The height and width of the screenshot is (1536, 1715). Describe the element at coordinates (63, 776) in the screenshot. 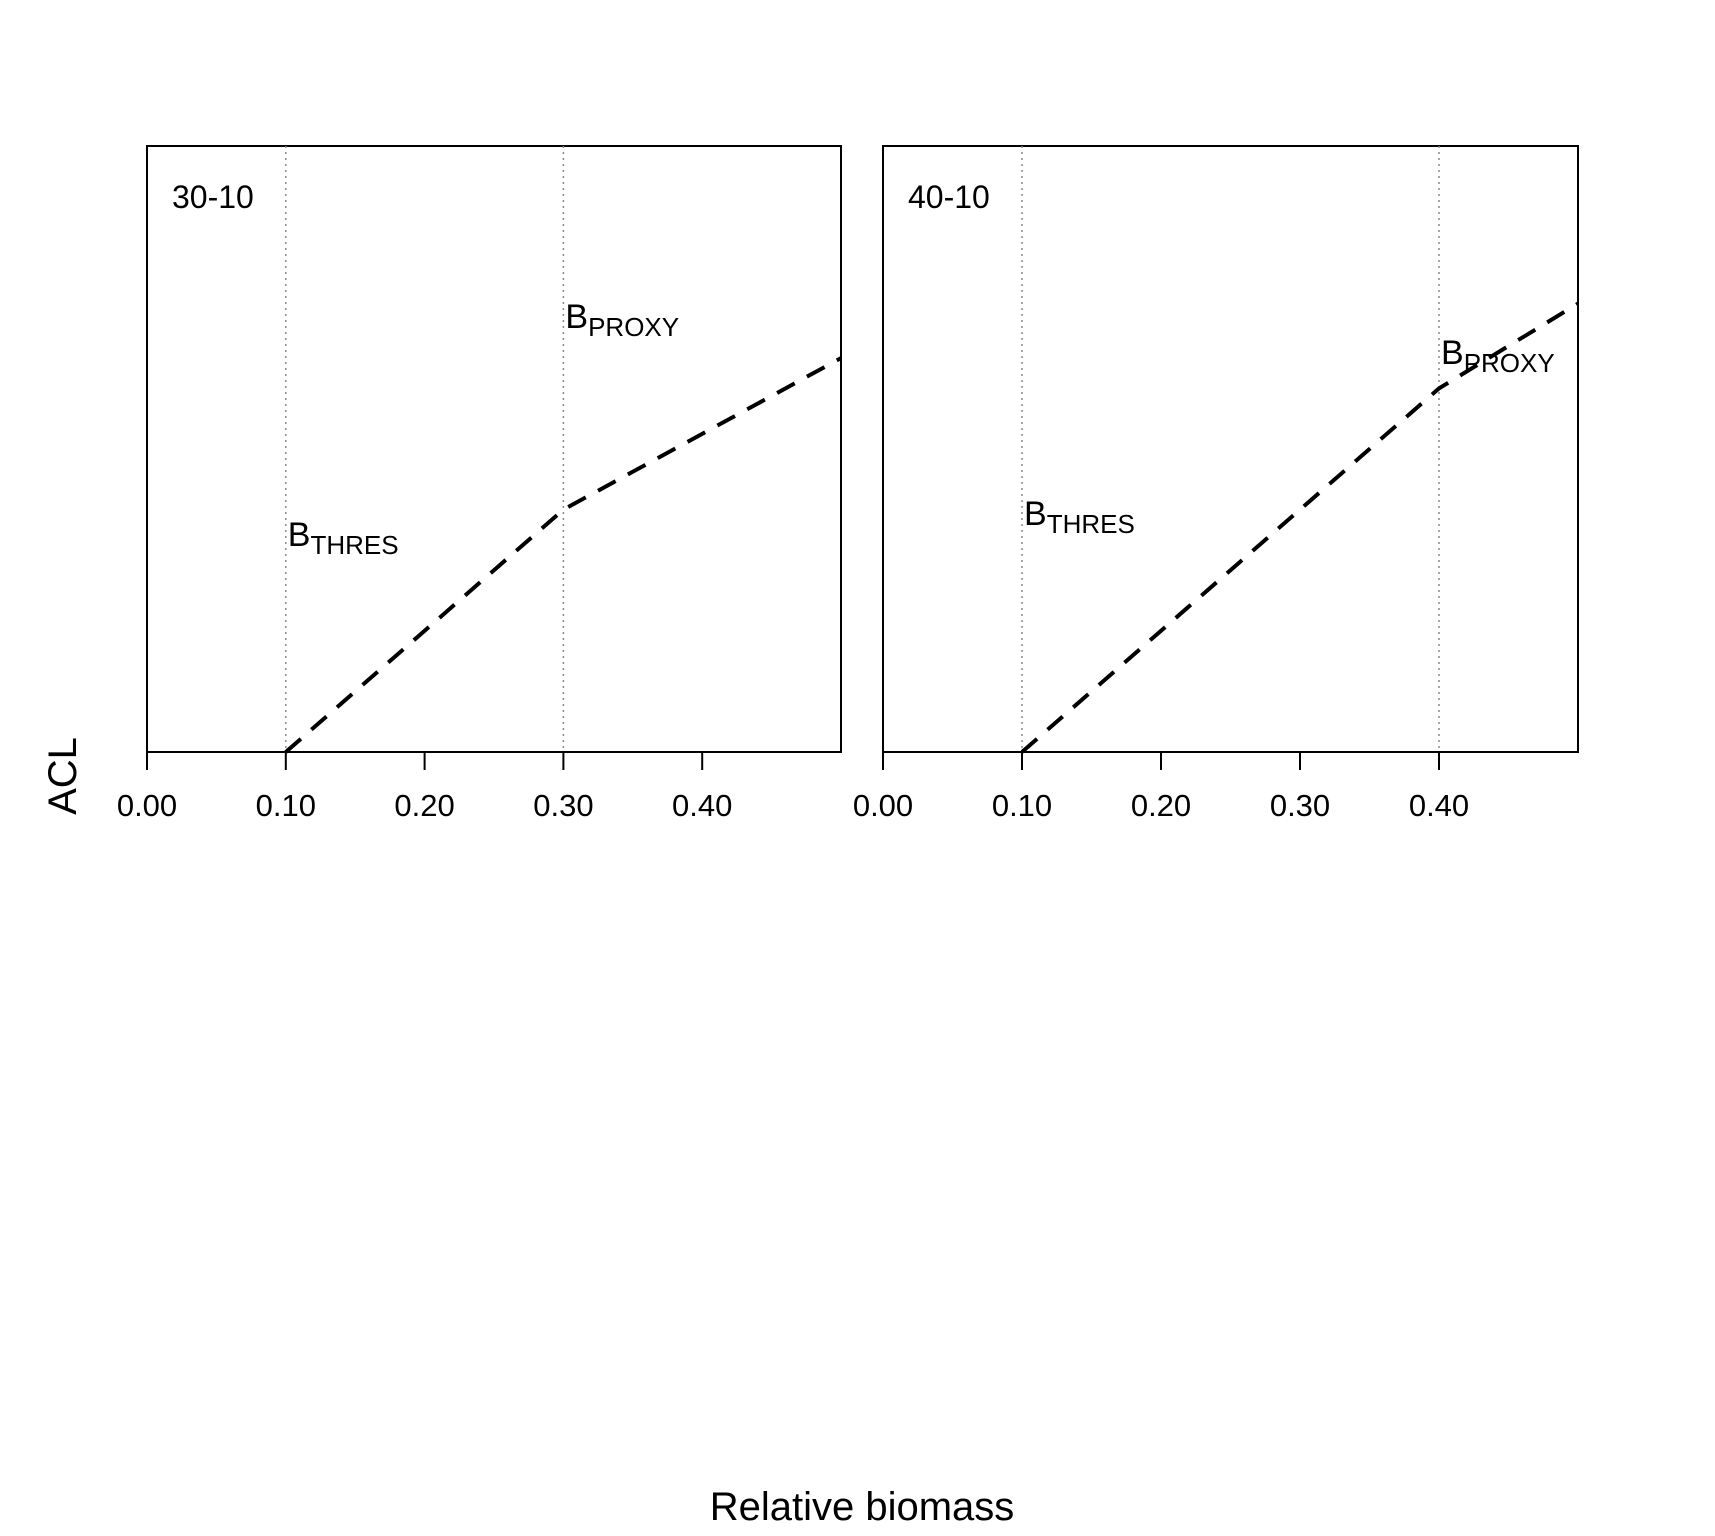

I see `y-axis-title: ACL` at that location.